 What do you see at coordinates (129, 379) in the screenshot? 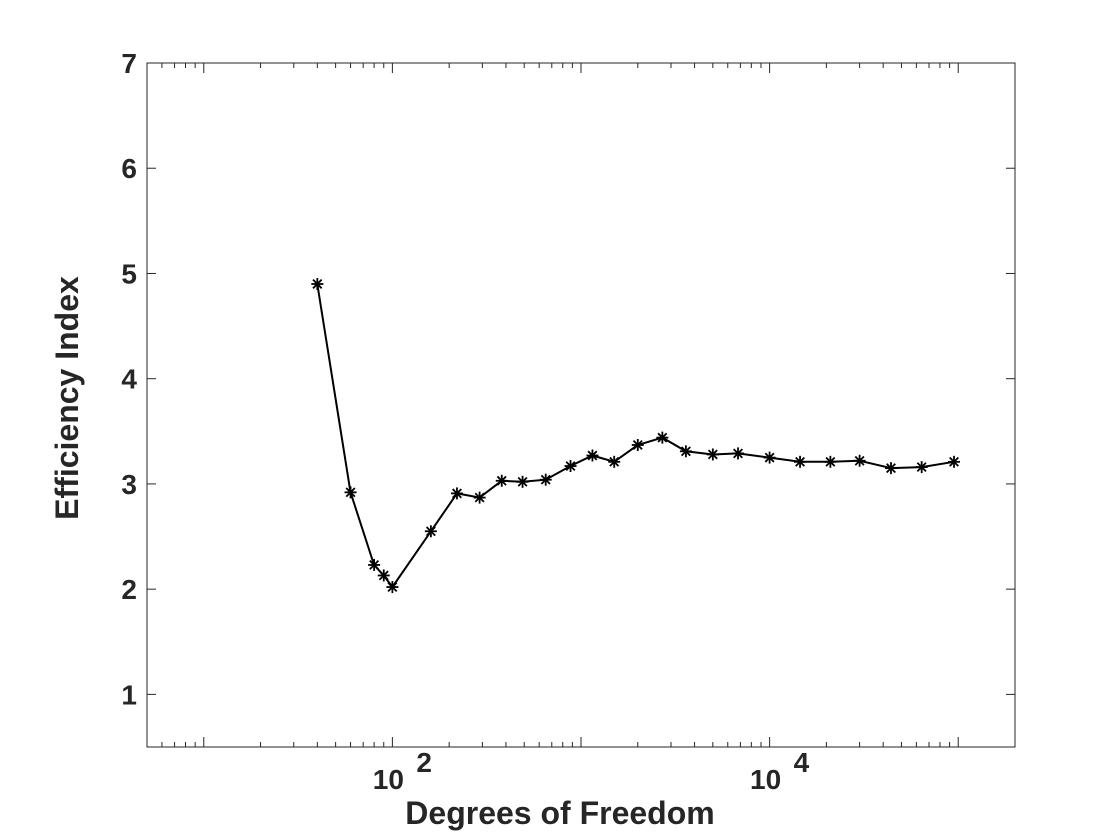
I see `y-tick-label: 4` at bounding box center [129, 379].